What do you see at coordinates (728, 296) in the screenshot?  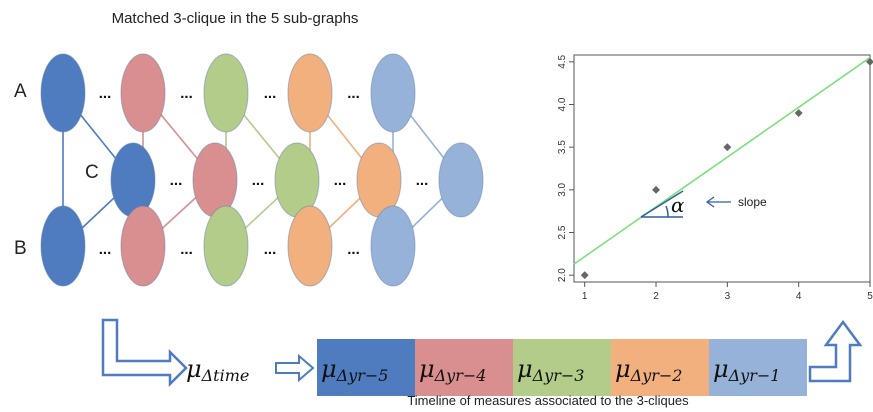 I see `x-tick-label-3: 3` at bounding box center [728, 296].